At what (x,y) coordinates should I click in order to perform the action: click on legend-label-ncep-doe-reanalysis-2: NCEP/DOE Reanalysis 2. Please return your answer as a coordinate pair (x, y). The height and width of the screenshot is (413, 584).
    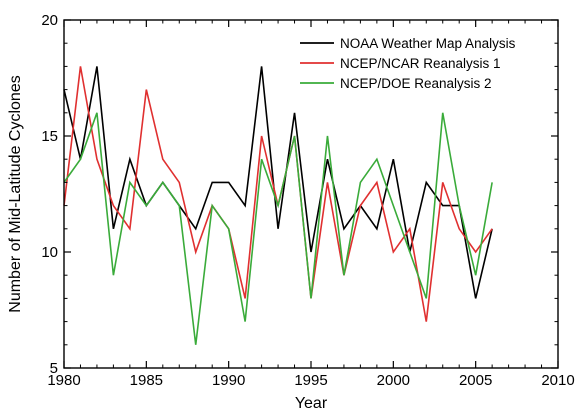
    Looking at the image, I should click on (416, 83).